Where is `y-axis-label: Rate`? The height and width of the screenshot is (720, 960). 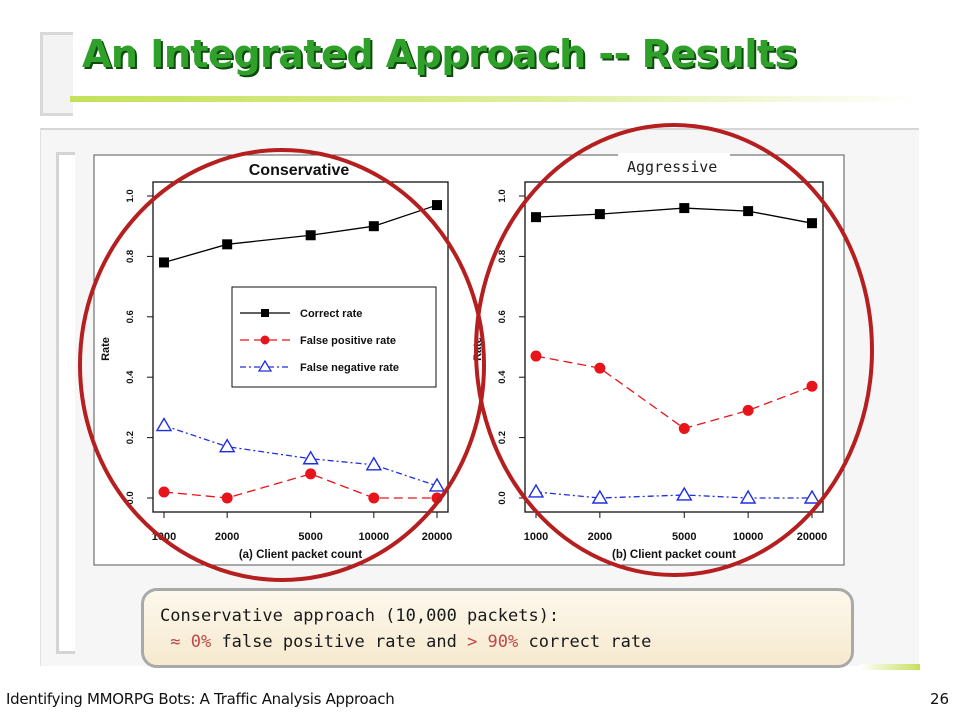 y-axis-label: Rate is located at coordinates (106, 349).